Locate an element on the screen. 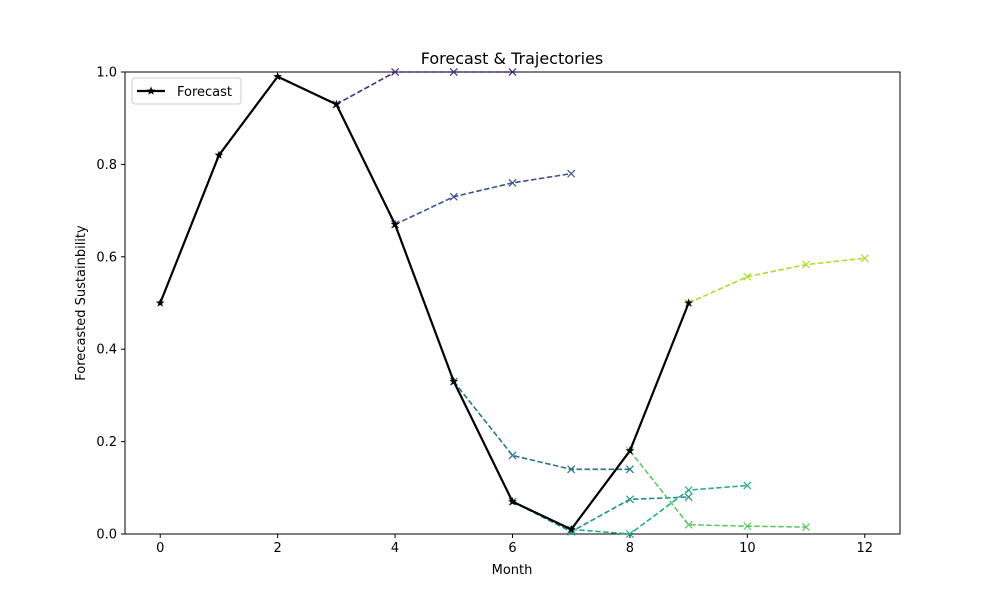 This screenshot has width=1000, height=600. x-tick-label: 8 is located at coordinates (630, 548).